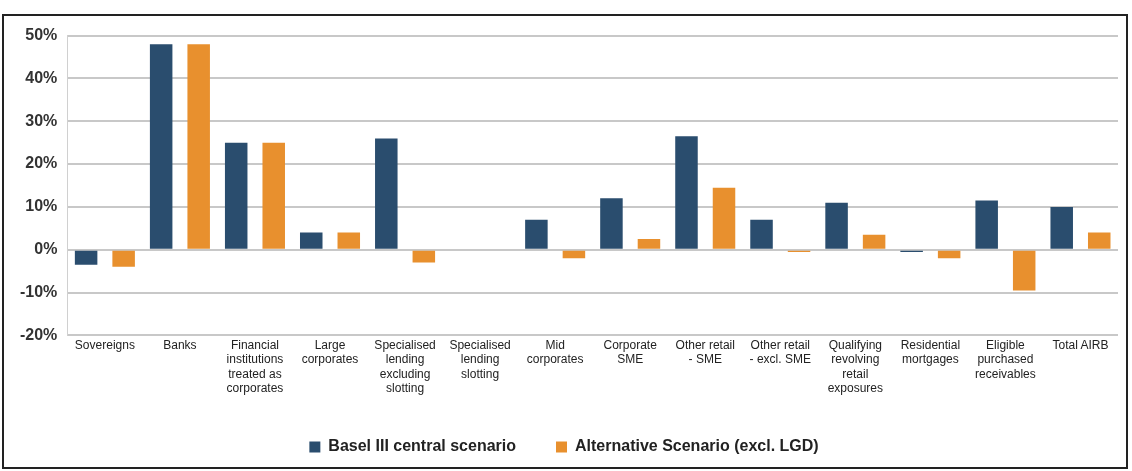 The width and height of the screenshot is (1132, 471). I want to click on x-tick-label: Eligible purchased receivables, so click(1005, 359).